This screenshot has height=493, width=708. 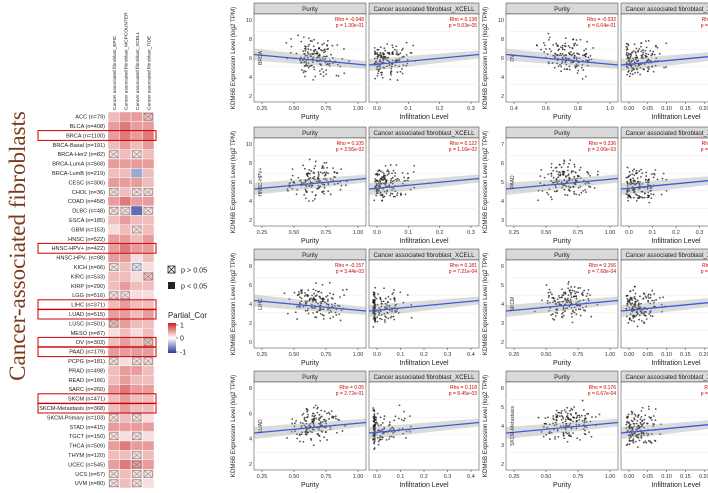 What do you see at coordinates (562, 304) in the screenshot?
I see `plot-area` at bounding box center [562, 304].